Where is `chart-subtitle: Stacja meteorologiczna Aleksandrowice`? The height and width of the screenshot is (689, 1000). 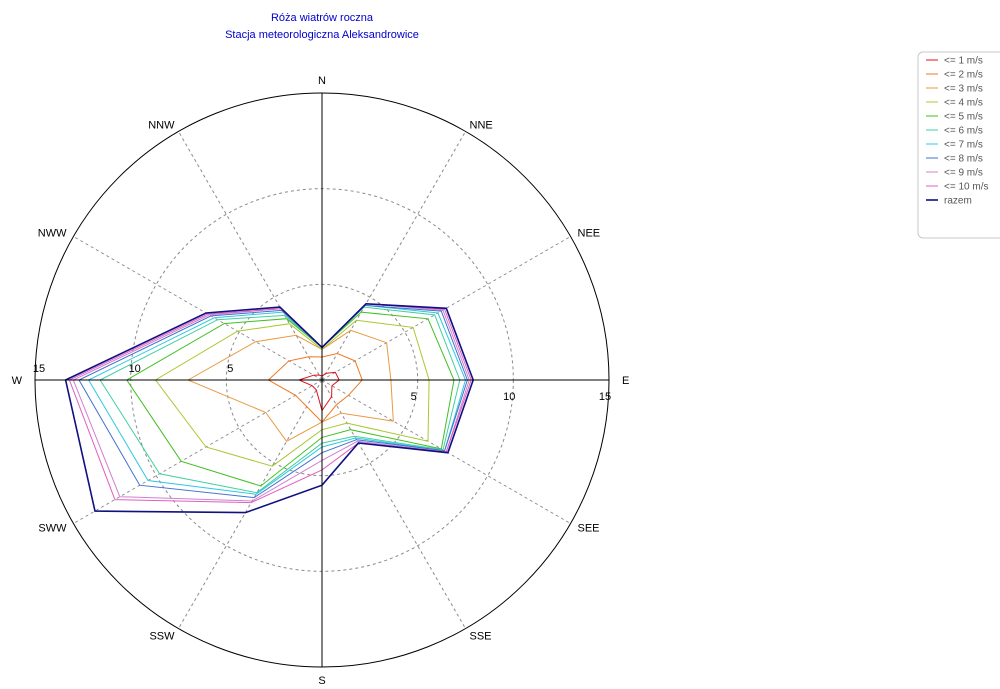
chart-subtitle: Stacja meteorologiczna Aleksandrowice is located at coordinates (322, 35).